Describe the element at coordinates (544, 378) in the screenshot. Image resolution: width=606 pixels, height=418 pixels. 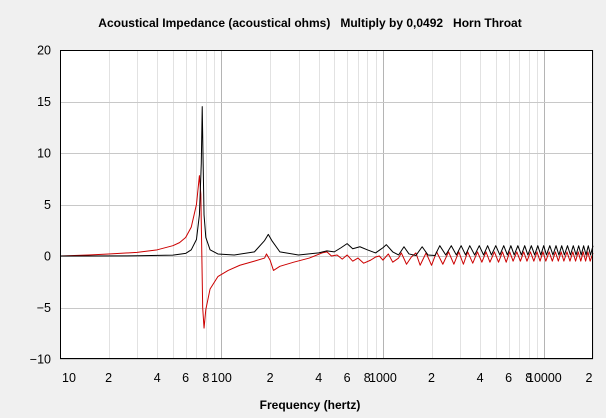
I see `x-tick-label: 10000` at that location.